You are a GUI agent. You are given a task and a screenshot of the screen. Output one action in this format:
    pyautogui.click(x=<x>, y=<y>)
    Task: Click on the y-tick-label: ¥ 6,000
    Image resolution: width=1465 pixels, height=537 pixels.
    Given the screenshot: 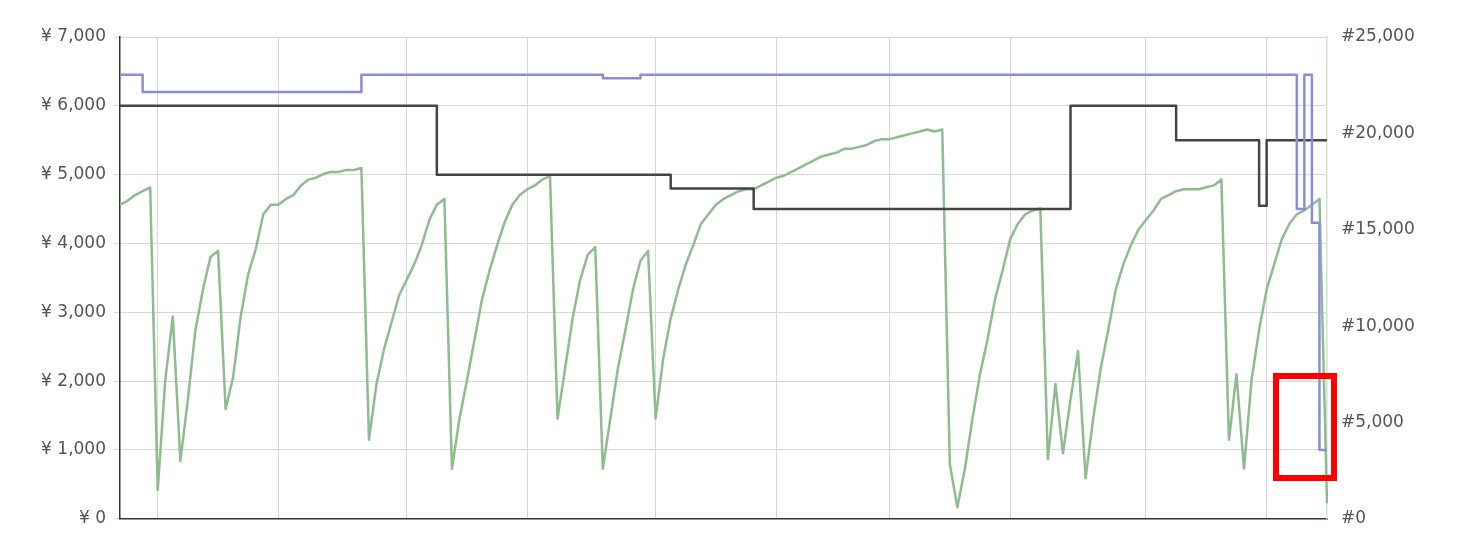 What is the action you would take?
    pyautogui.click(x=73, y=104)
    